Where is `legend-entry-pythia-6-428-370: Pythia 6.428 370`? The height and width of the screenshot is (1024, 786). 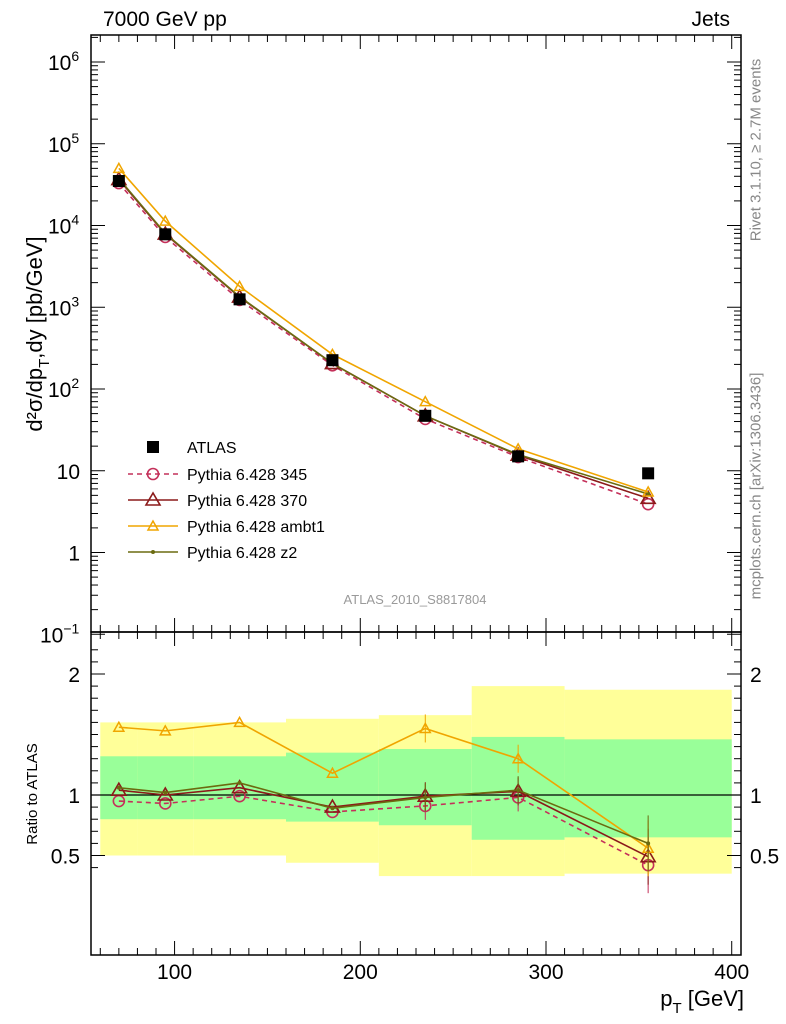 legend-entry-pythia-6-428-370: Pythia 6.428 370 is located at coordinates (217, 500).